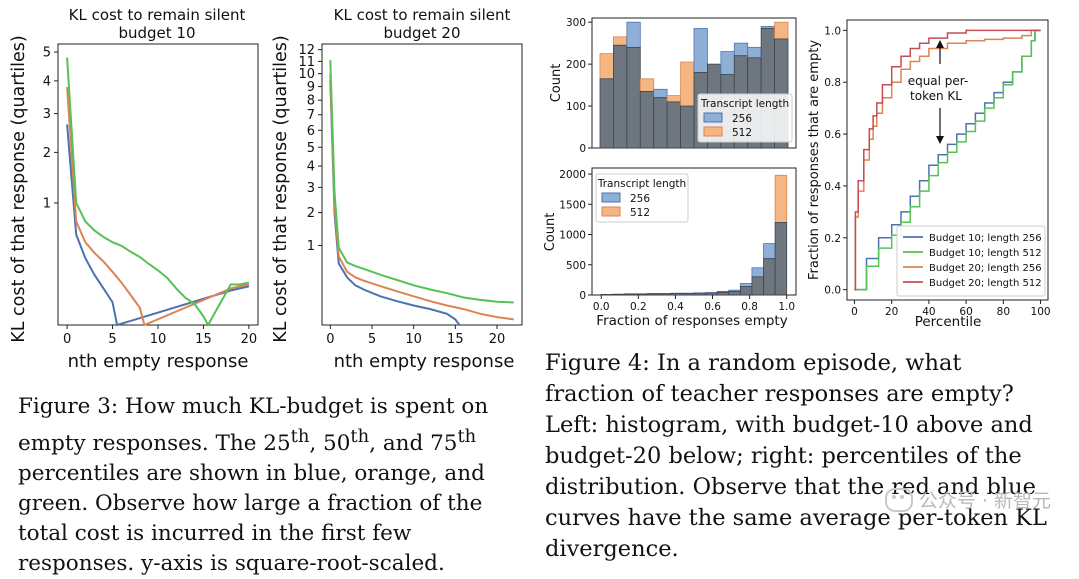 The height and width of the screenshot is (579, 1079). I want to click on x-tick-label: 15, so click(203, 339).